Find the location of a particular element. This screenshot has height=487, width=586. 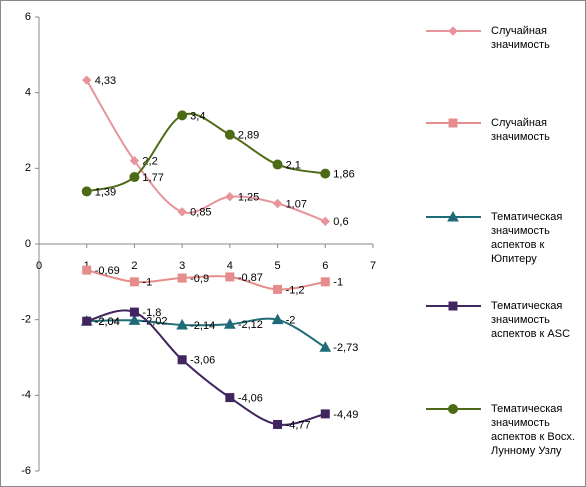

data-label: -4,77 is located at coordinates (298, 425).